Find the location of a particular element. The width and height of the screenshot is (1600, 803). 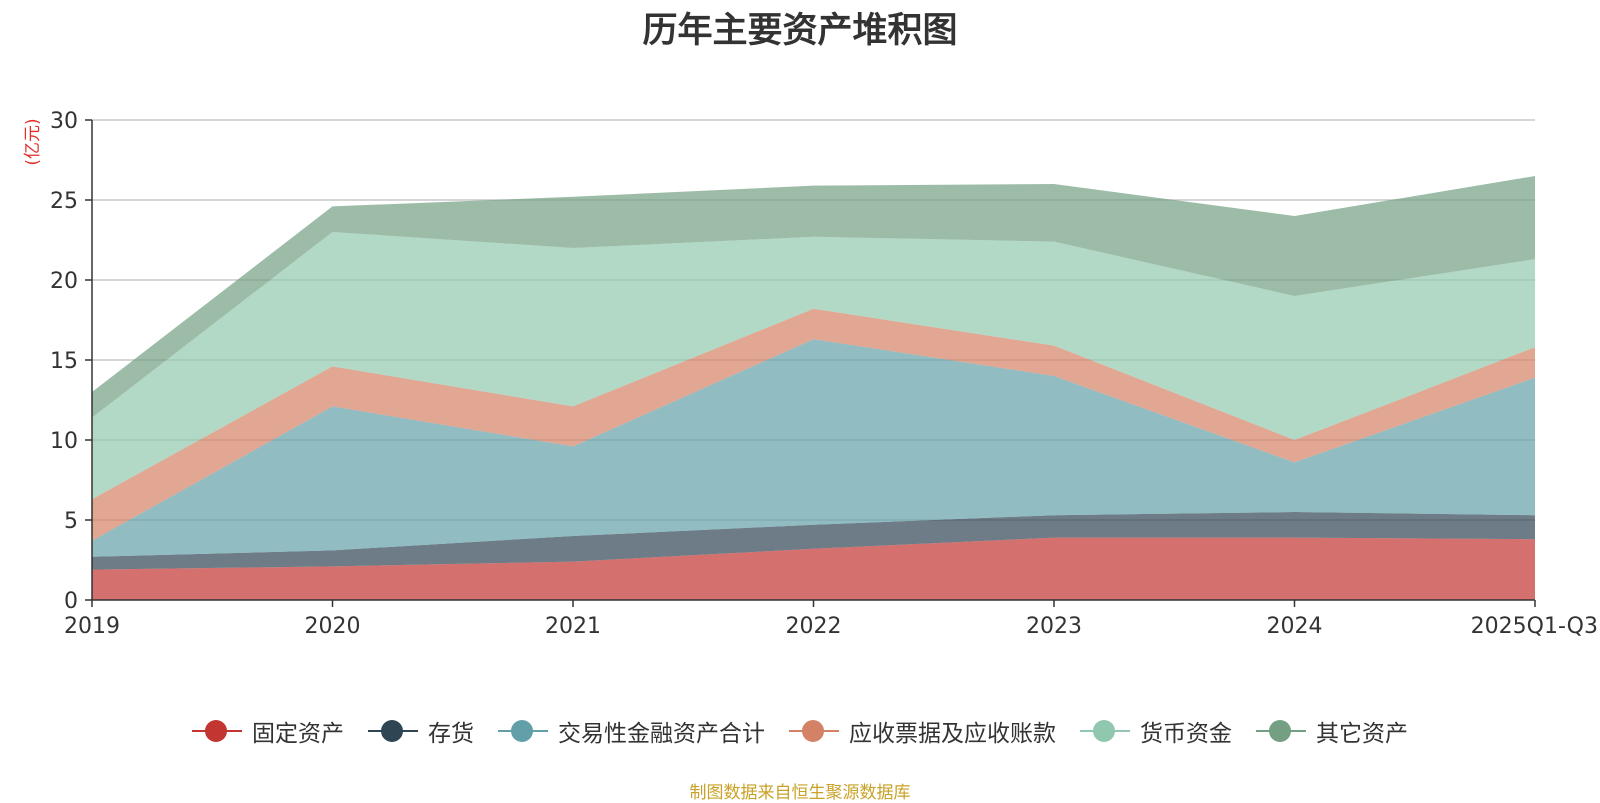

legend-label: 存货 is located at coordinates (451, 734).